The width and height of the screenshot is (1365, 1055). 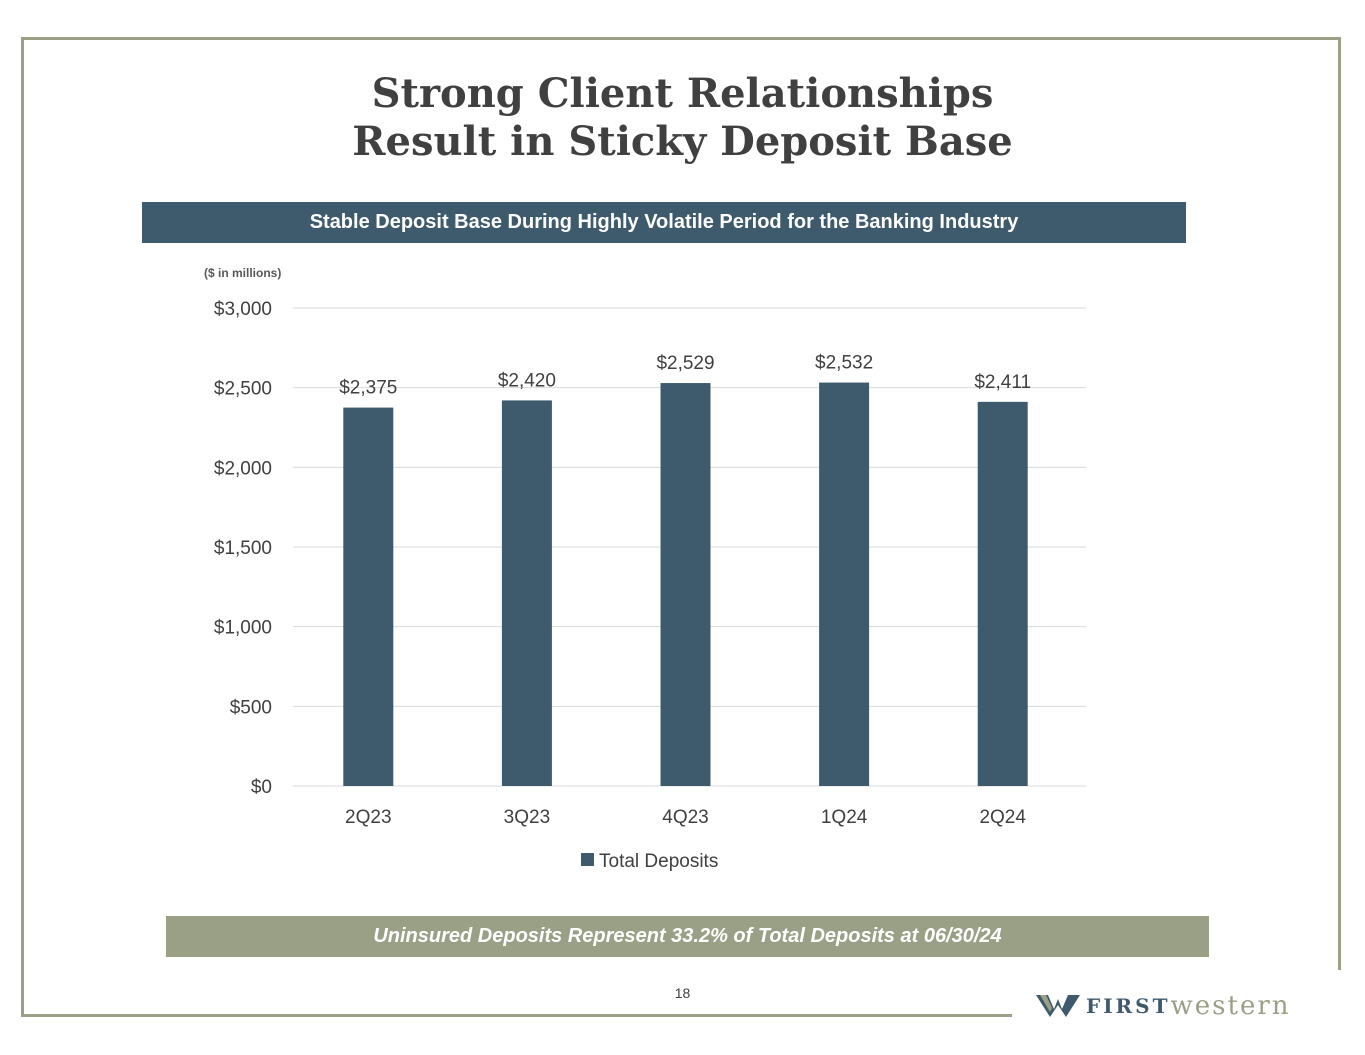 I want to click on data-label: $2,420, so click(x=527, y=380).